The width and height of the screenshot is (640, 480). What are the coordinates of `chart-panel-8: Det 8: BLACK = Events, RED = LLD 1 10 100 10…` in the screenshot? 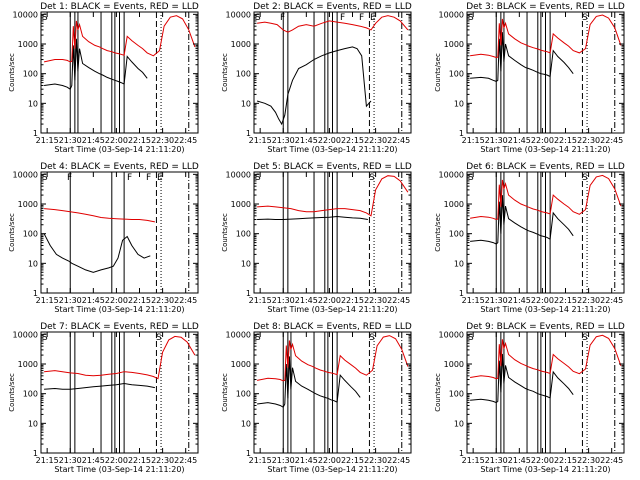 It's located at (316, 398).